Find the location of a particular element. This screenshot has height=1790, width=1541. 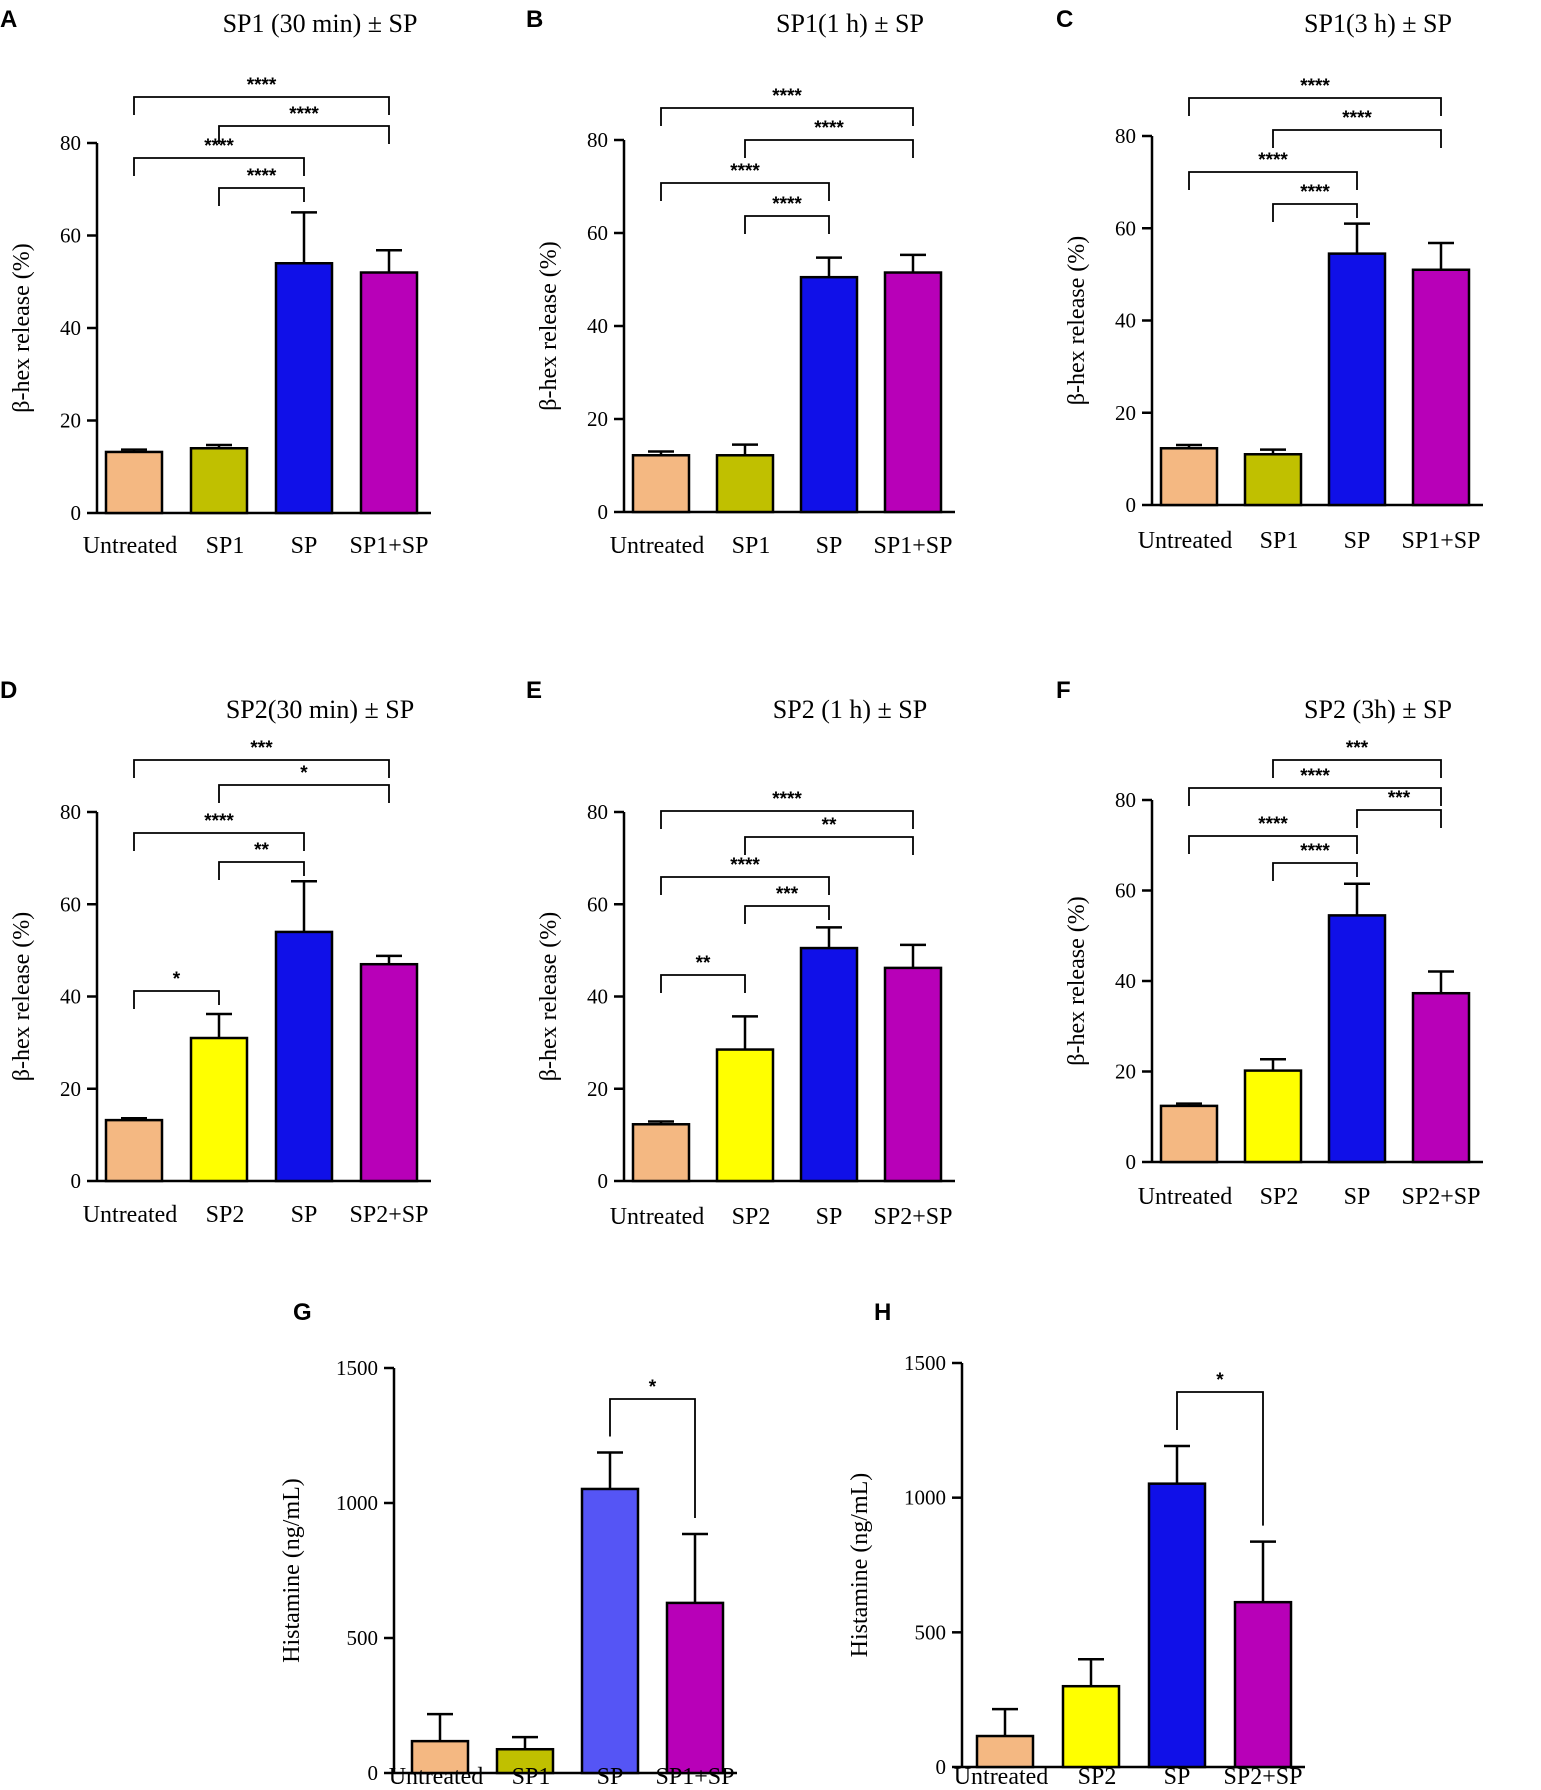

chart-title: SP2(30 min) ± SP is located at coordinates (320, 709).